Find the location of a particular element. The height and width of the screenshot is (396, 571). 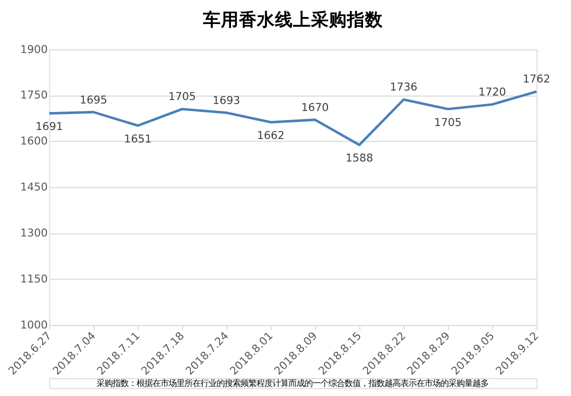

y-tick-label: 1300 is located at coordinates (34, 233).